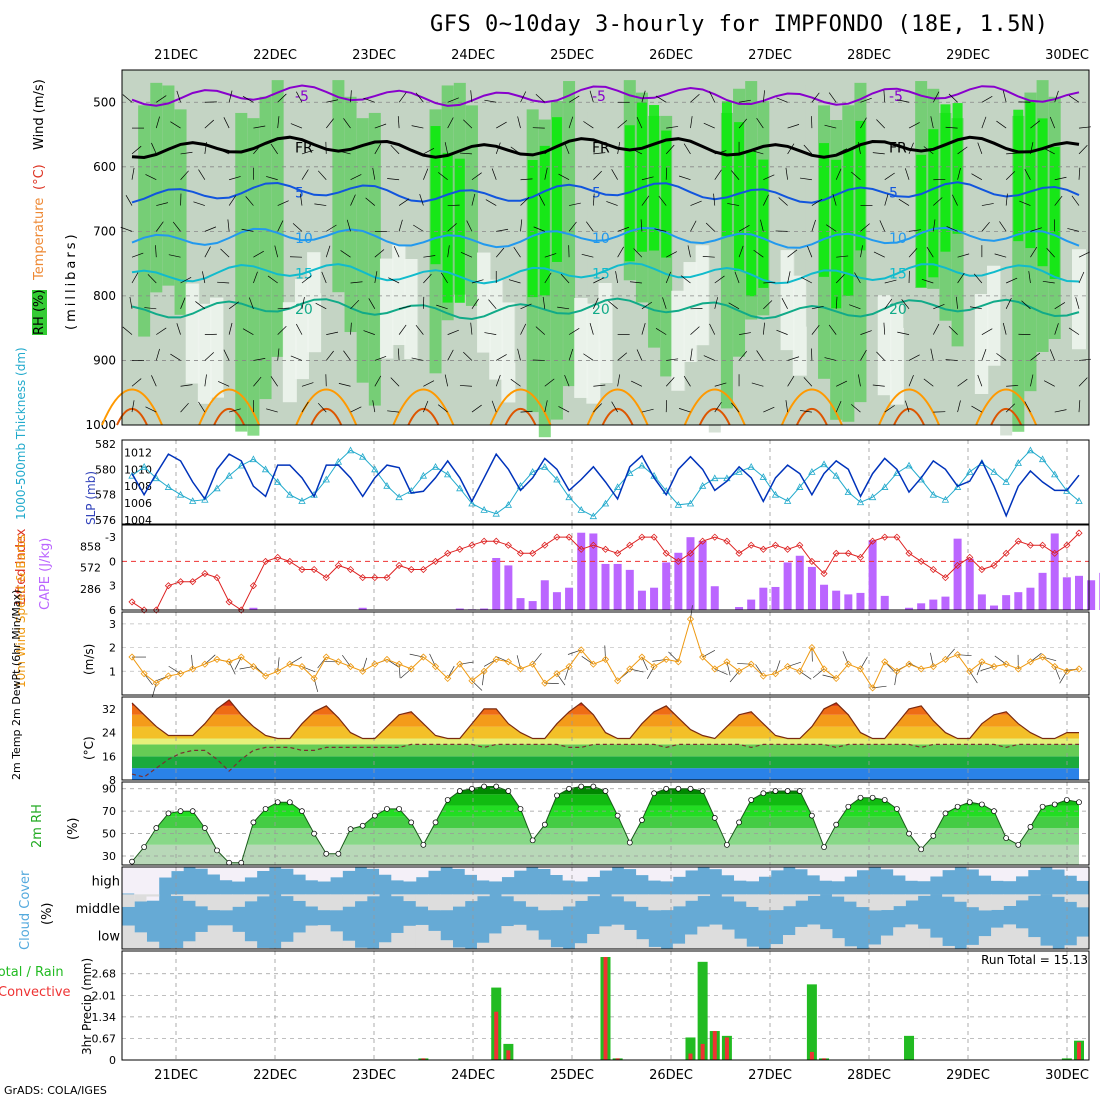  What do you see at coordinates (714, 1045) in the screenshot?
I see `precip-conv-bar` at bounding box center [714, 1045].